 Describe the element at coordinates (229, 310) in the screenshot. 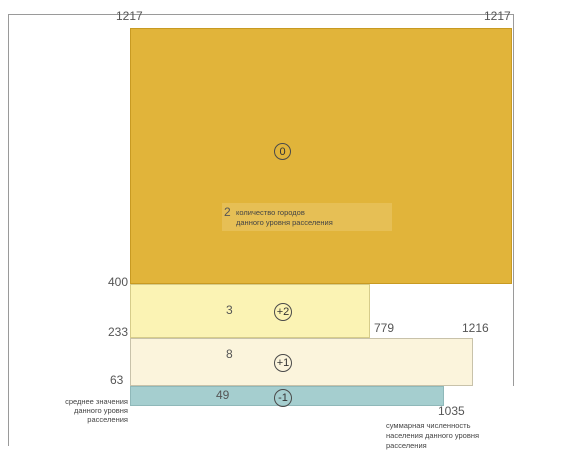

I see `level-plus2-count: 3` at that location.